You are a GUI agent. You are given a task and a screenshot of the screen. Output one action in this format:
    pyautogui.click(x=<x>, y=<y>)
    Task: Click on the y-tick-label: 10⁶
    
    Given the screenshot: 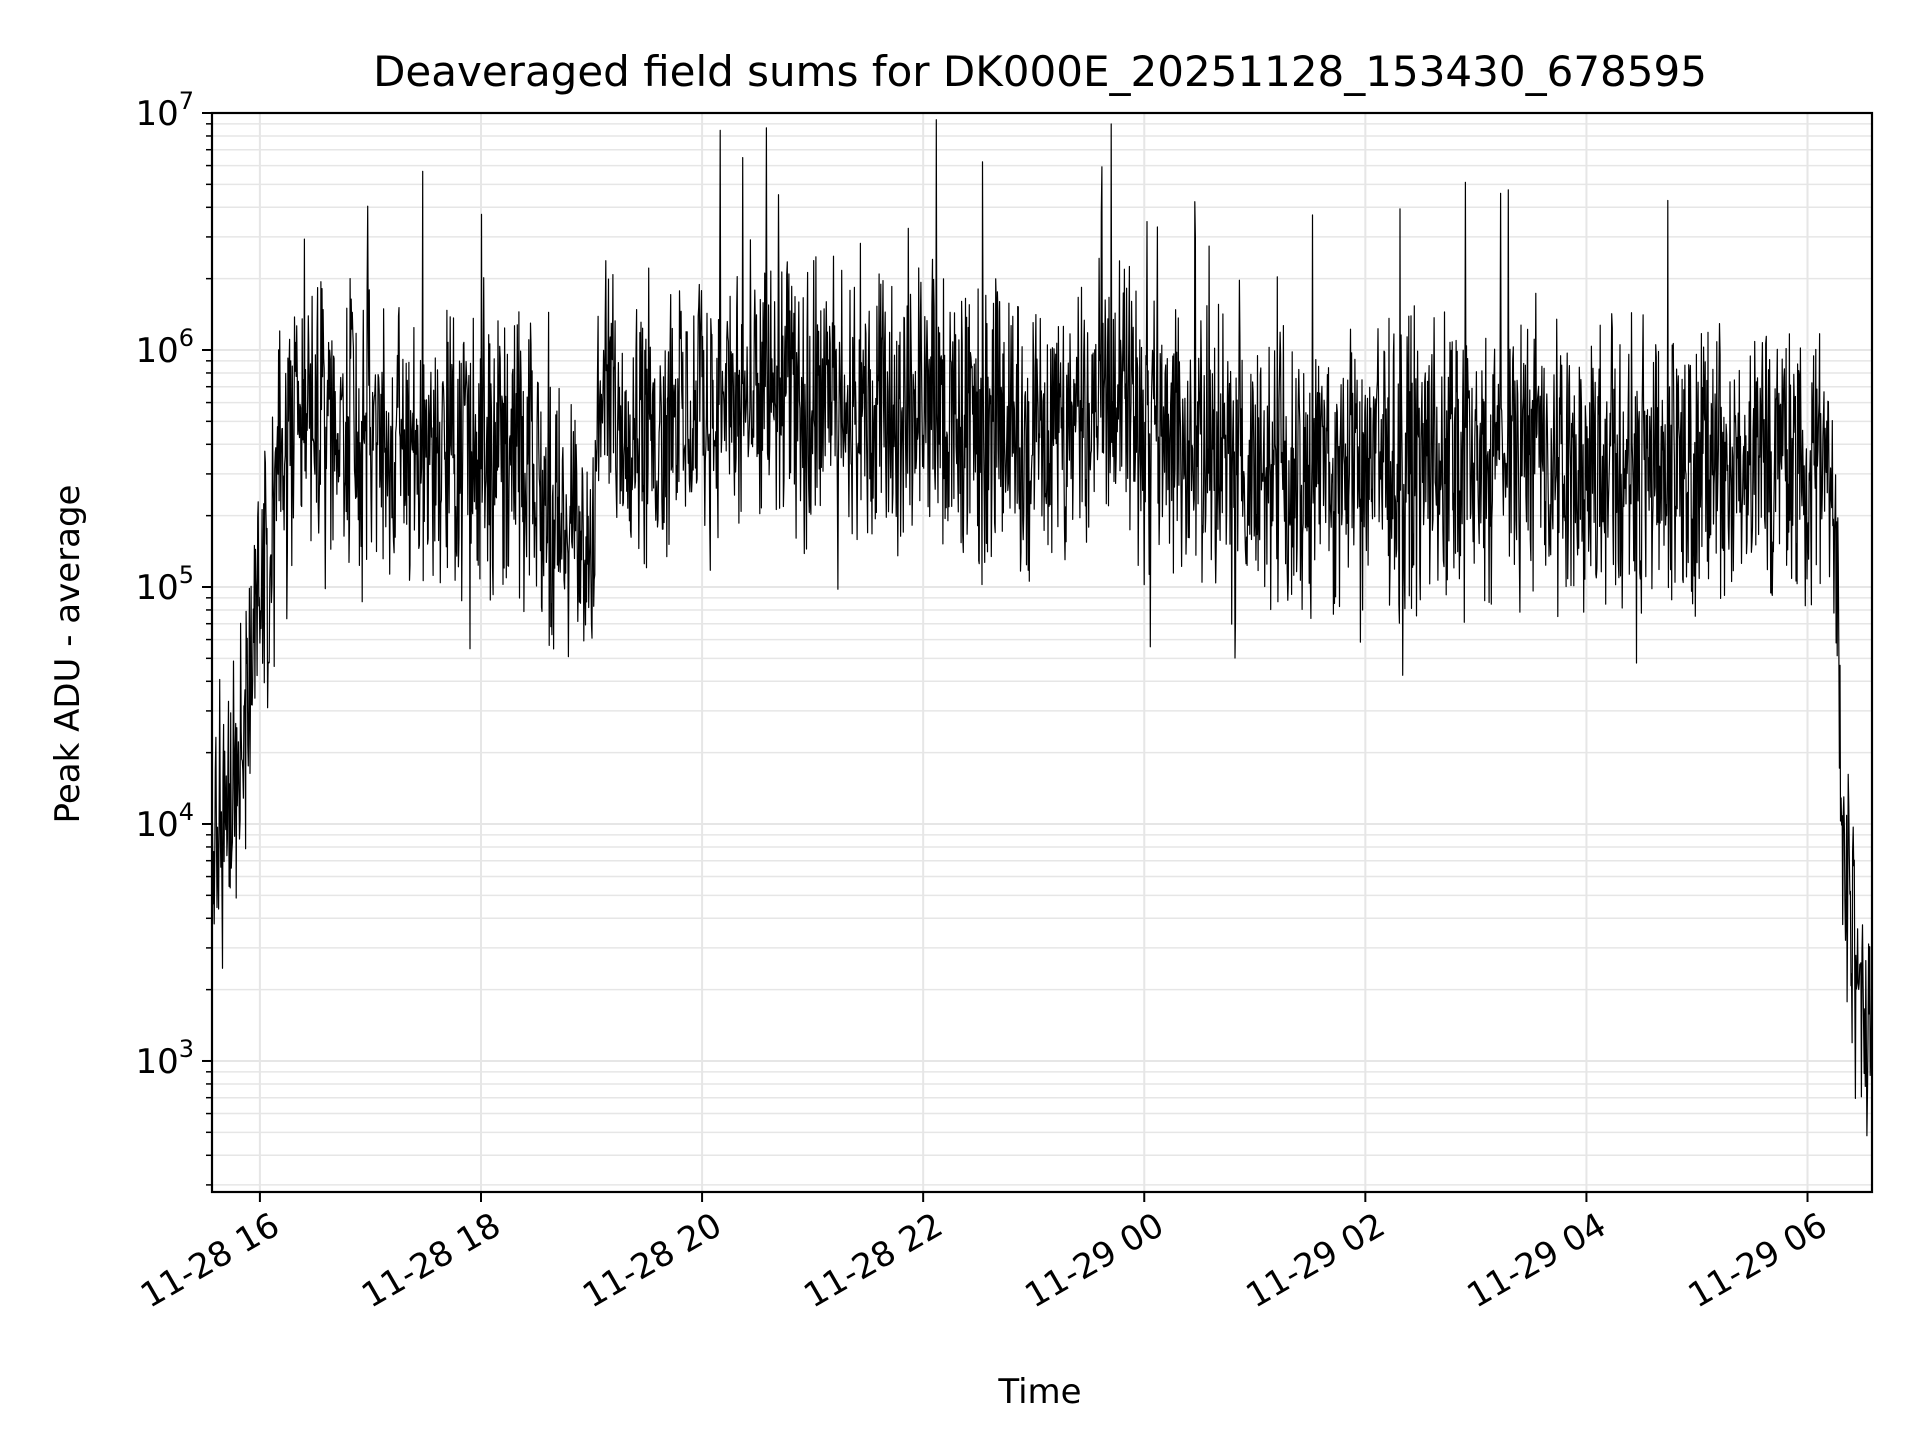 What is the action you would take?
    pyautogui.click(x=164, y=347)
    